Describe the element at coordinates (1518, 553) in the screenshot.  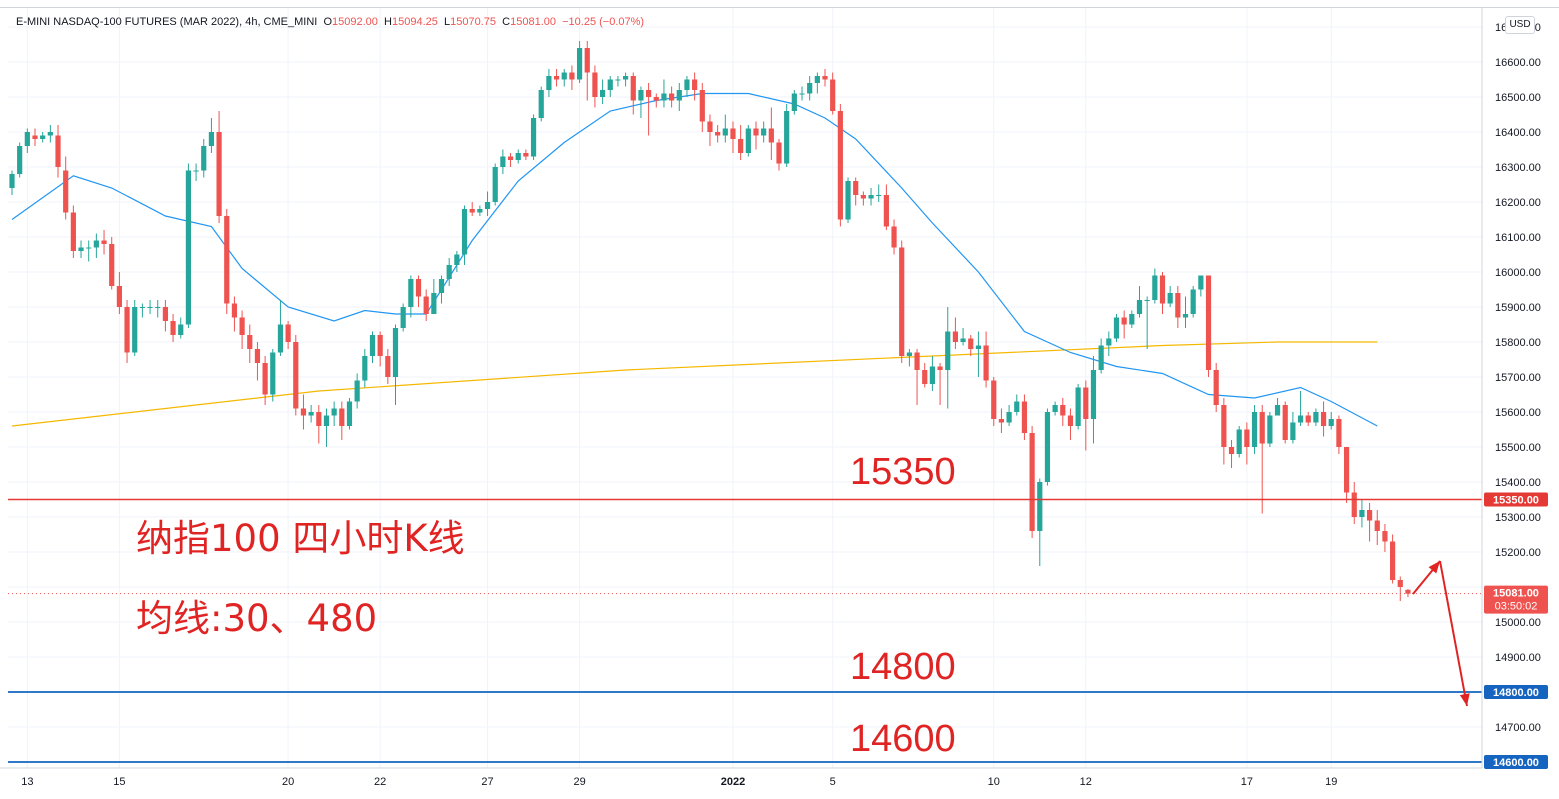
I see `price-tick-label: 15200.00` at that location.